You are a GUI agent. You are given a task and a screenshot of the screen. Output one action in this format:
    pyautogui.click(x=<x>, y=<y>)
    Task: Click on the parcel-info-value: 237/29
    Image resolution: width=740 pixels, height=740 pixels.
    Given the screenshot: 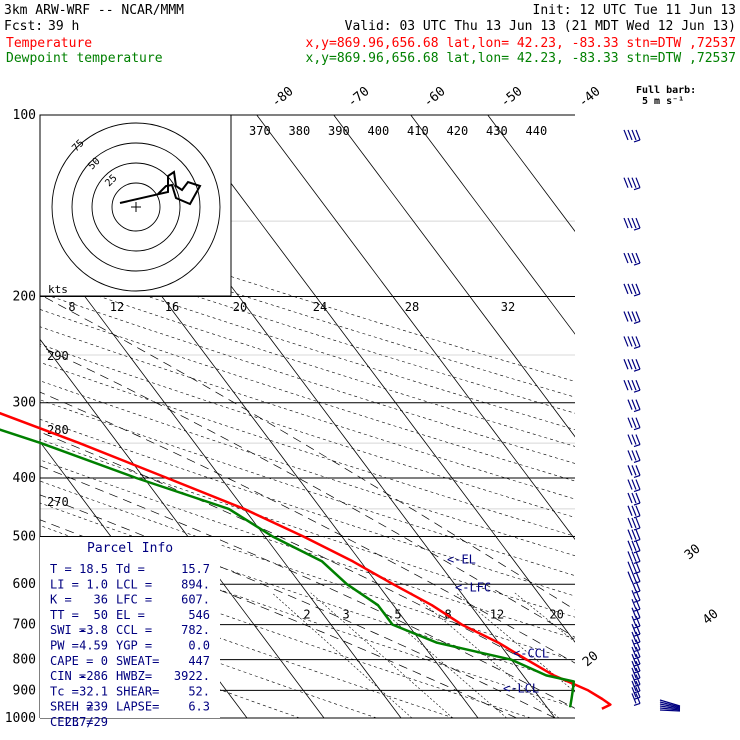 What is the action you would take?
    pyautogui.click(x=86, y=722)
    